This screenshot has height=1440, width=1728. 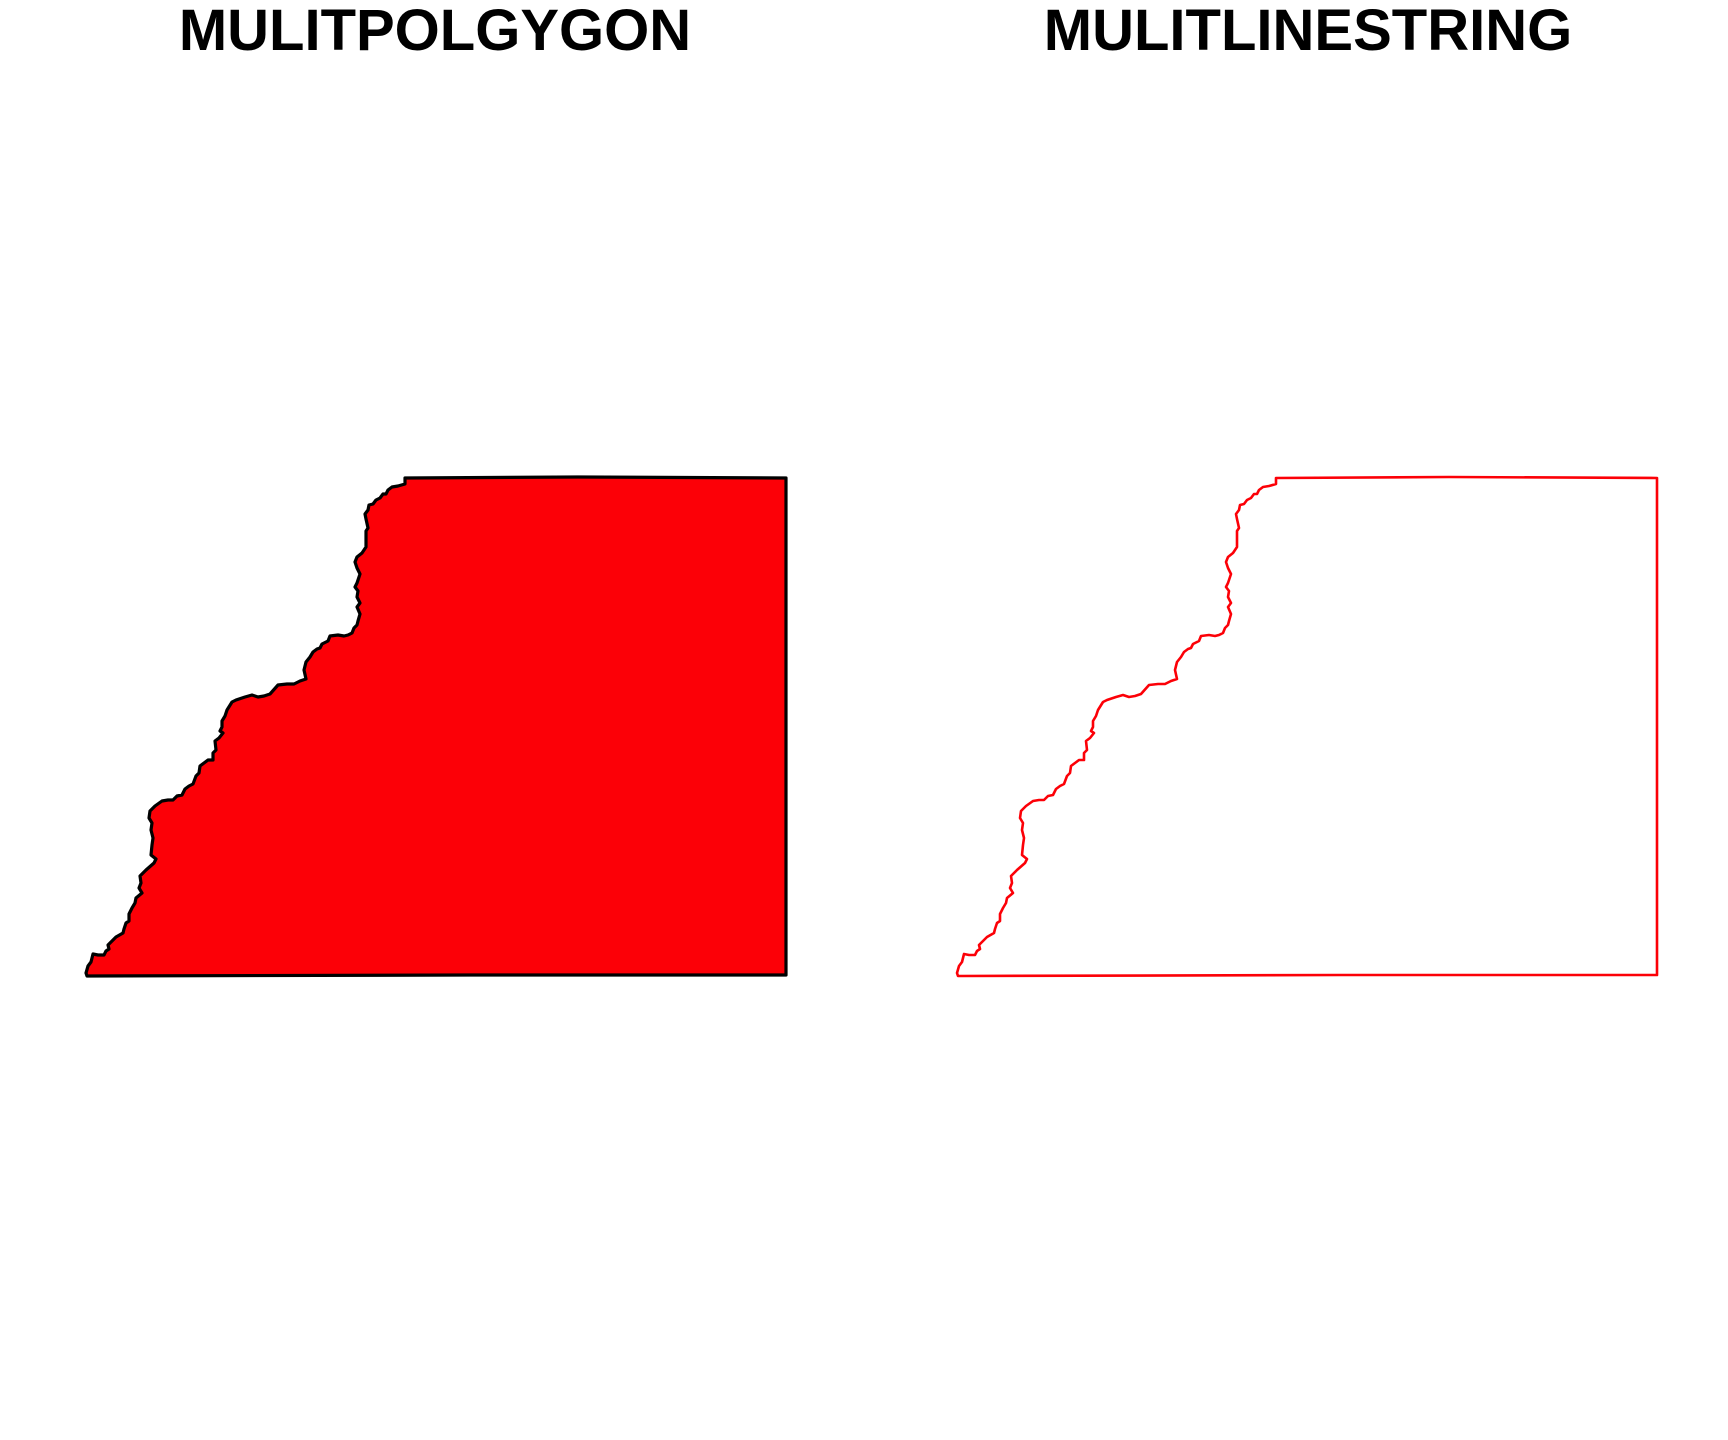 What do you see at coordinates (1307, 726) in the screenshot?
I see `county-boundary-line` at bounding box center [1307, 726].